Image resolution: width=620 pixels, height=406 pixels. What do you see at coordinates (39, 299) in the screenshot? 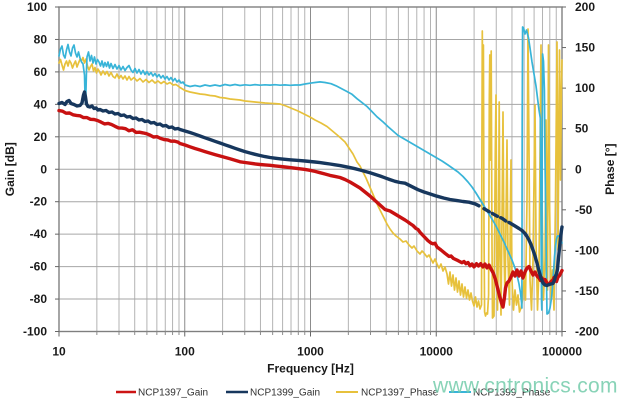
I see `svg-text: -80` at bounding box center [39, 299].